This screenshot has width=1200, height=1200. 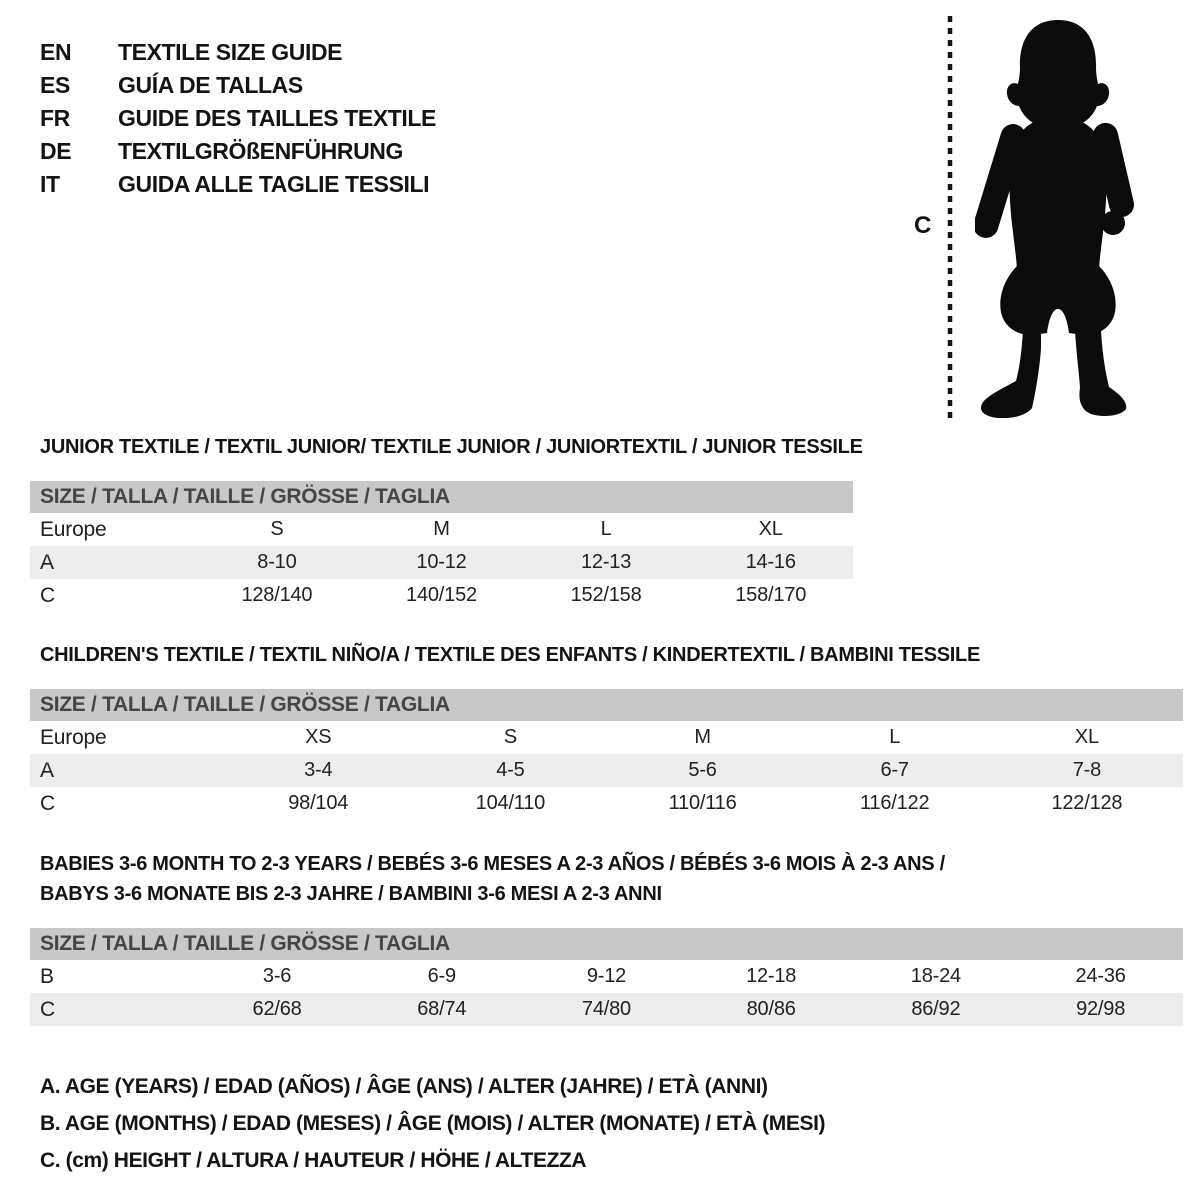 I want to click on cell-value: 8-10, so click(x=277, y=562).